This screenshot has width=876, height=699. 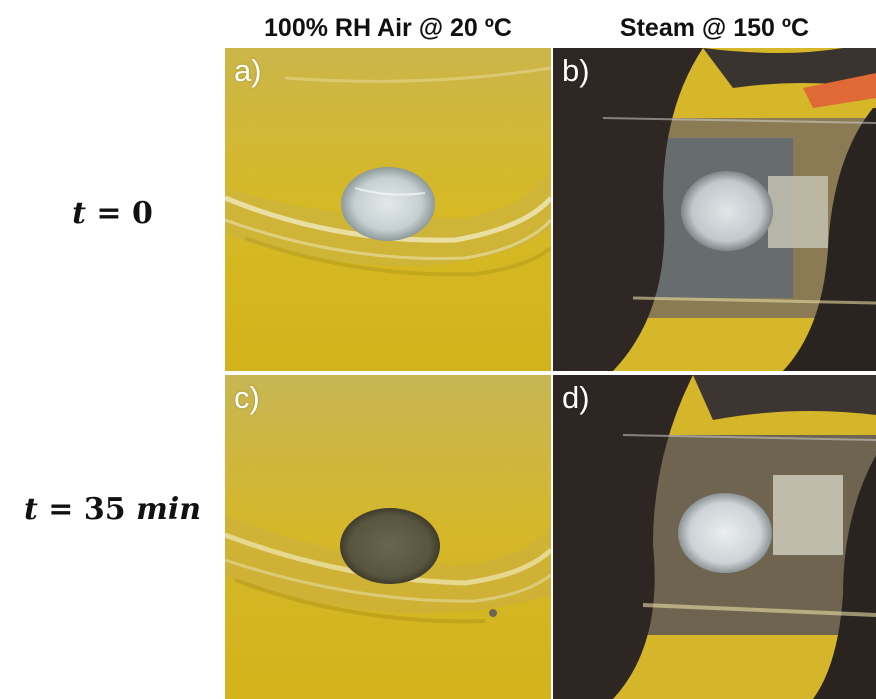 I want to click on panel-label: d), so click(x=576, y=397).